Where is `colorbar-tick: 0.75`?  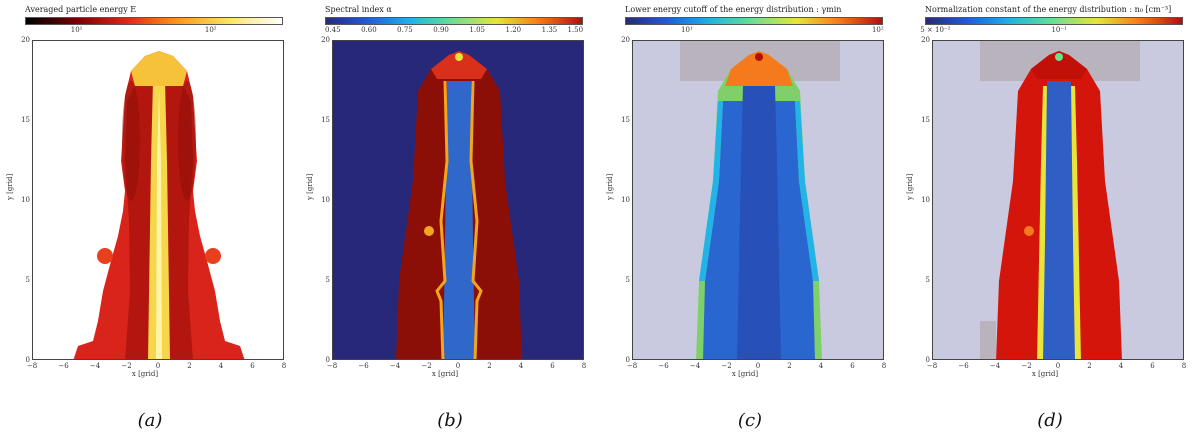
colorbar-tick: 0.75 is located at coordinates (405, 30).